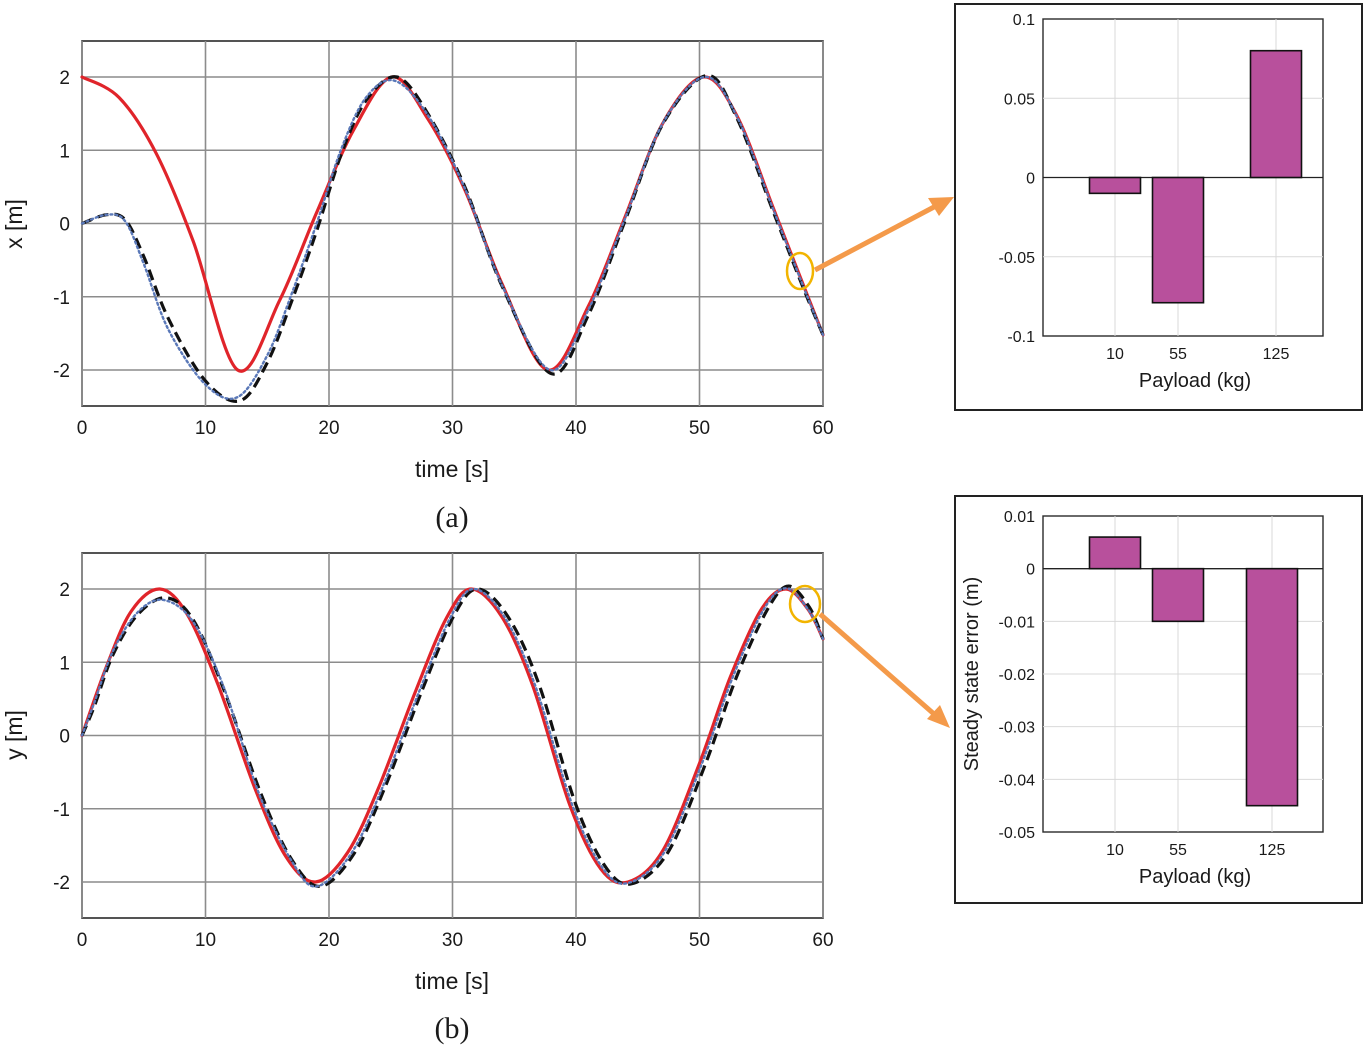  I want to click on chart-a-xtick-3: 30, so click(452, 428).